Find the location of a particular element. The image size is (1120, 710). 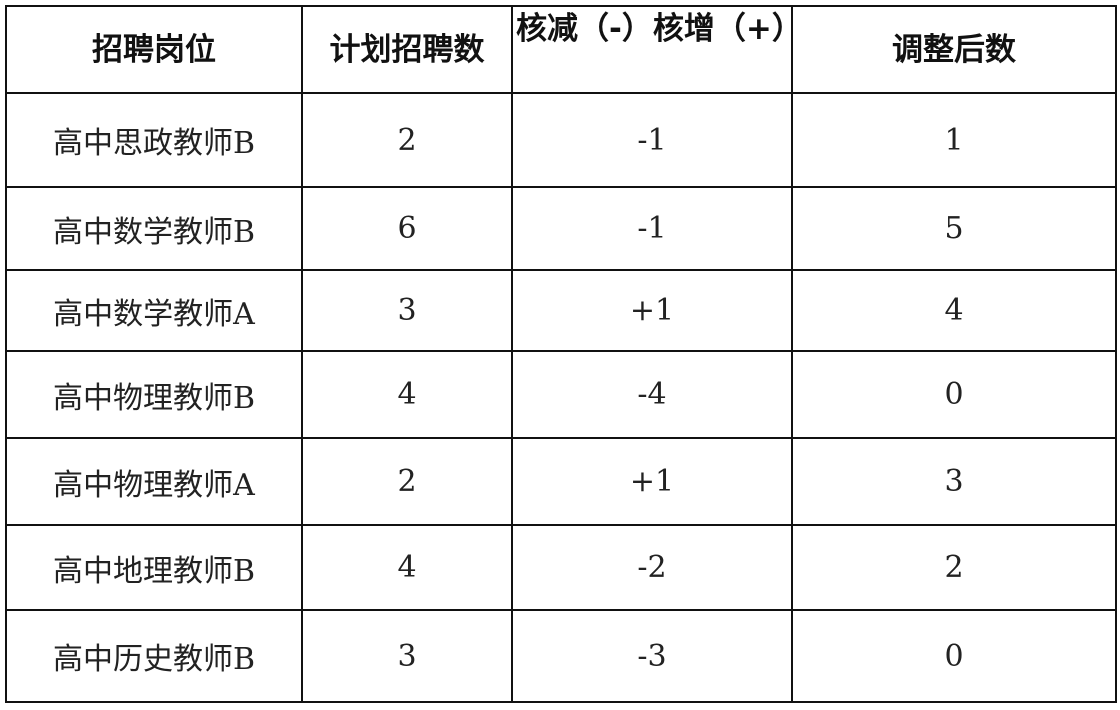

cell-position: 高中地理教师B is located at coordinates (154, 567).